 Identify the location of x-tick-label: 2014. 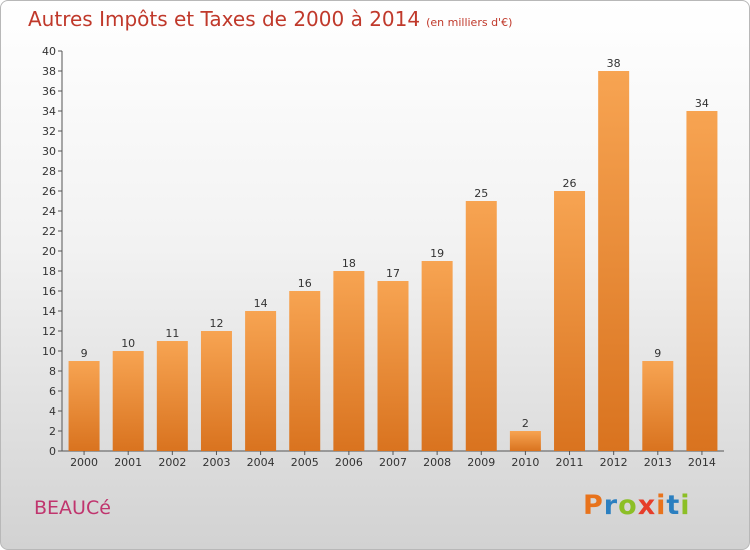
(702, 462).